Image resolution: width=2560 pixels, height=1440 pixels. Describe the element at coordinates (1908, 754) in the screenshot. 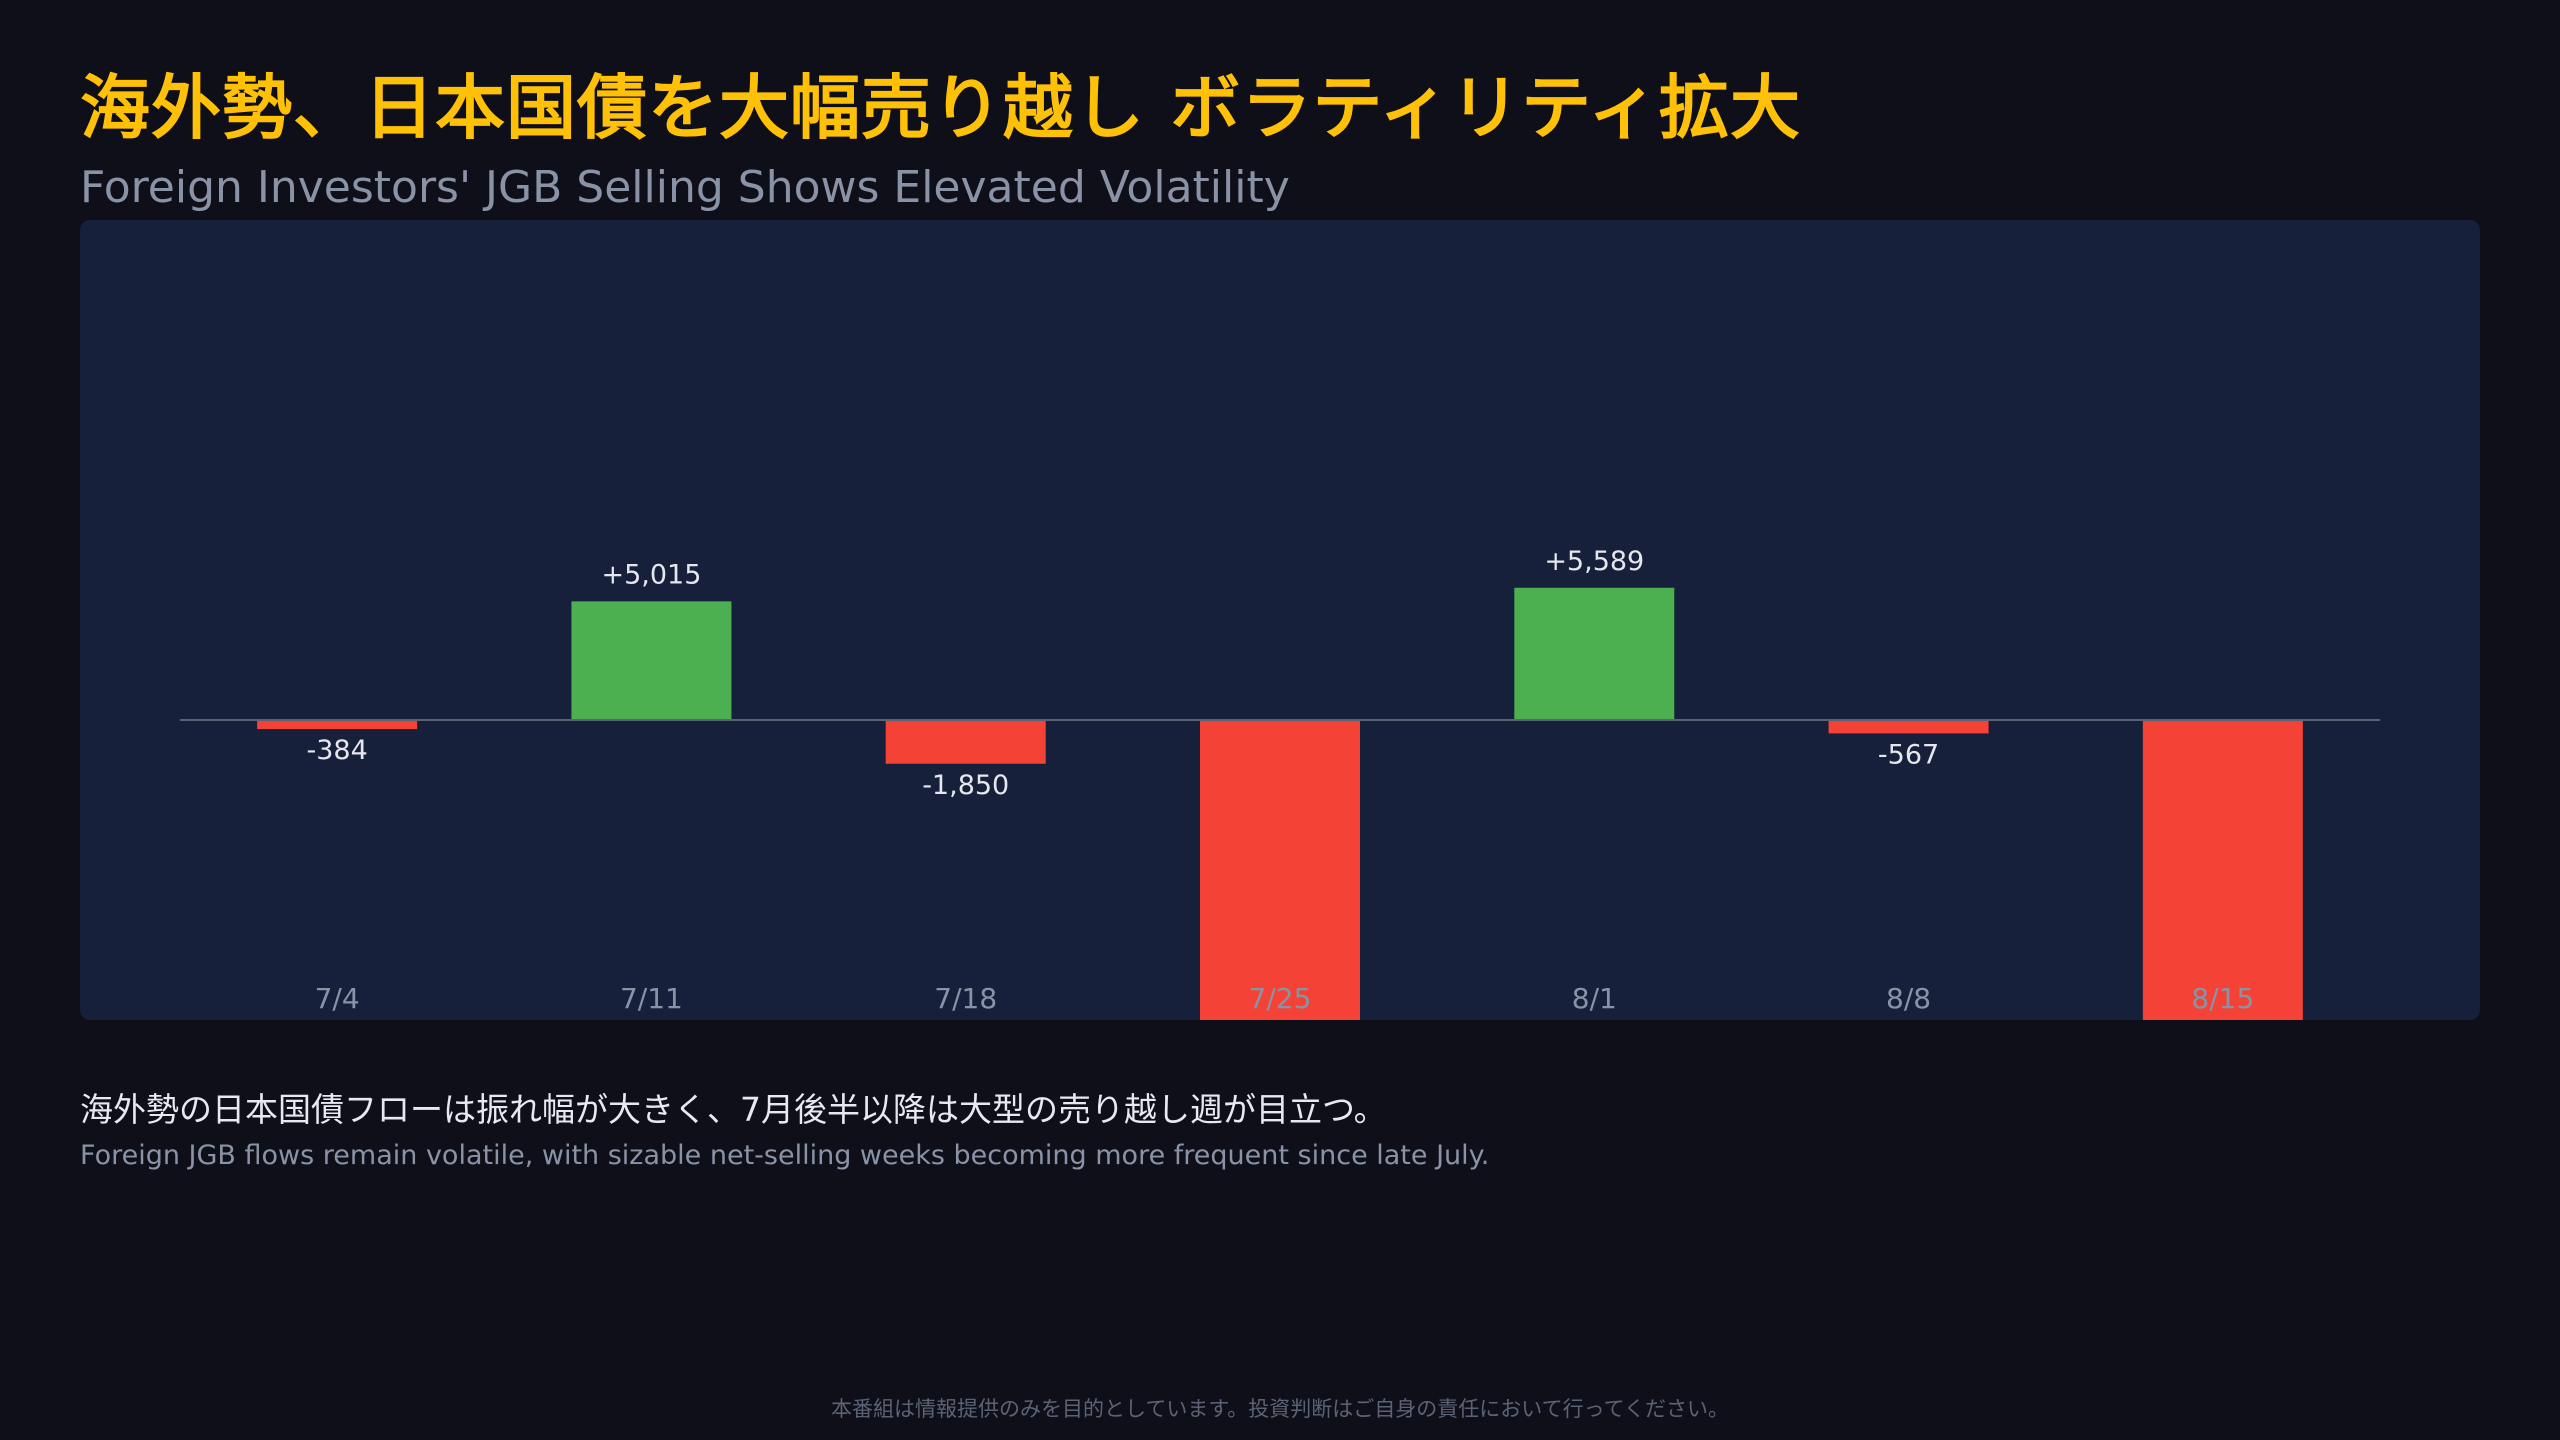

I see `value-label: -567` at that location.